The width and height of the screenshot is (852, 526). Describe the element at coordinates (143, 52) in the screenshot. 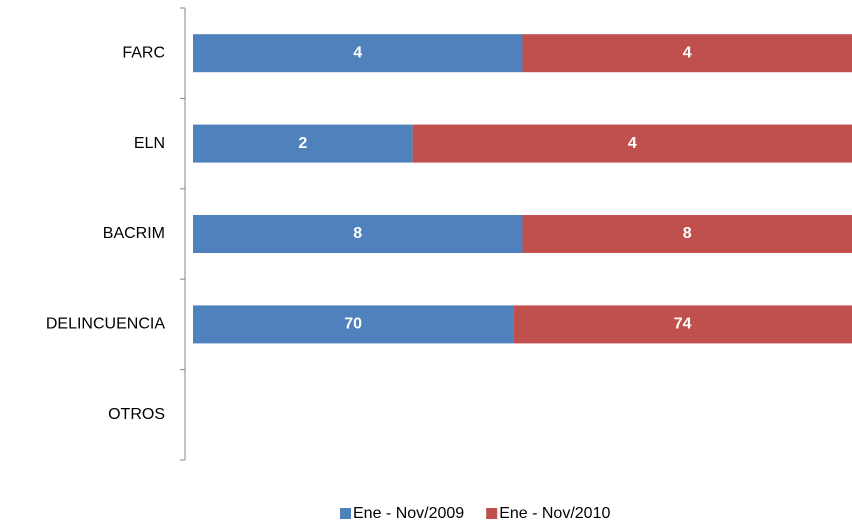

I see `category-label: FARC` at that location.